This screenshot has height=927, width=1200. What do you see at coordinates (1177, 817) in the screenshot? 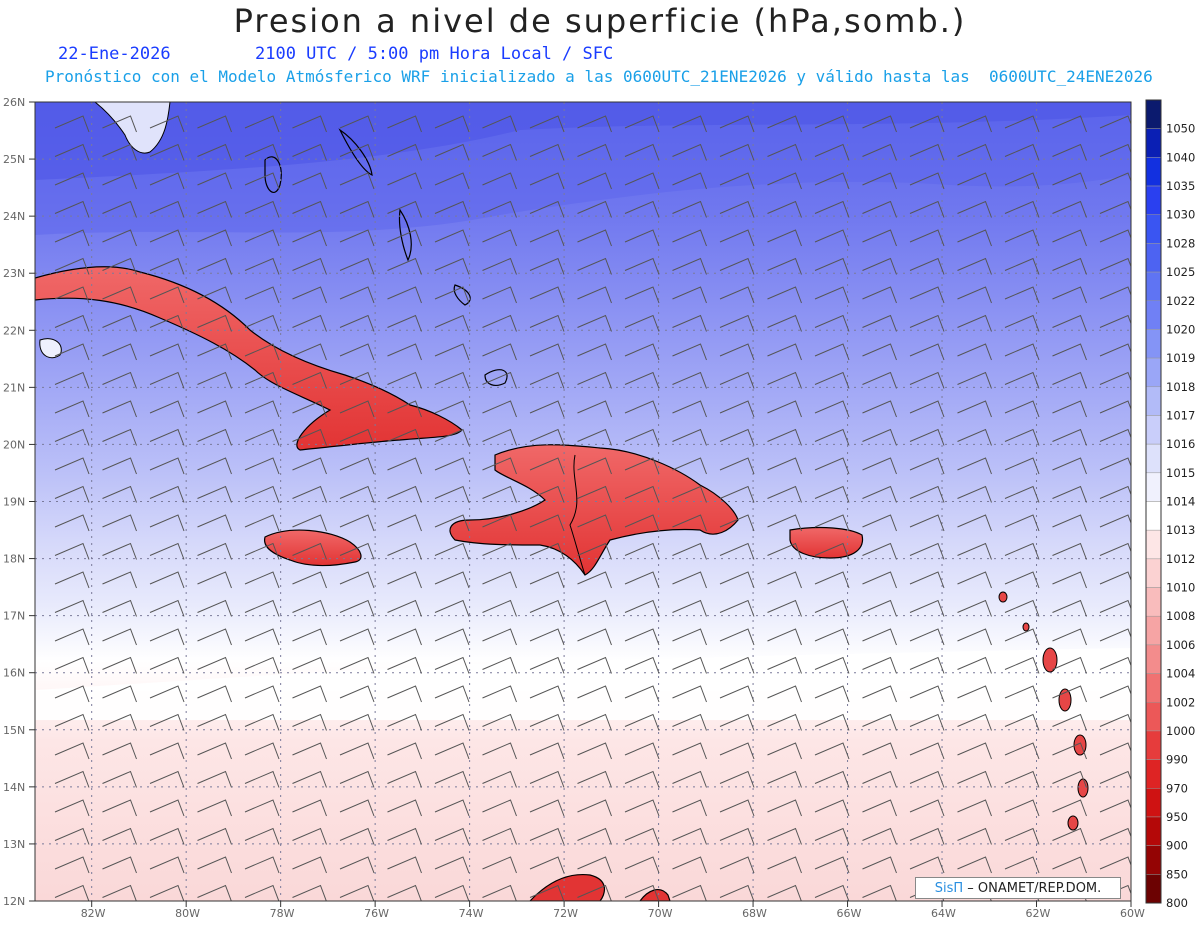
I see `colorbar-label: 950` at bounding box center [1177, 817].